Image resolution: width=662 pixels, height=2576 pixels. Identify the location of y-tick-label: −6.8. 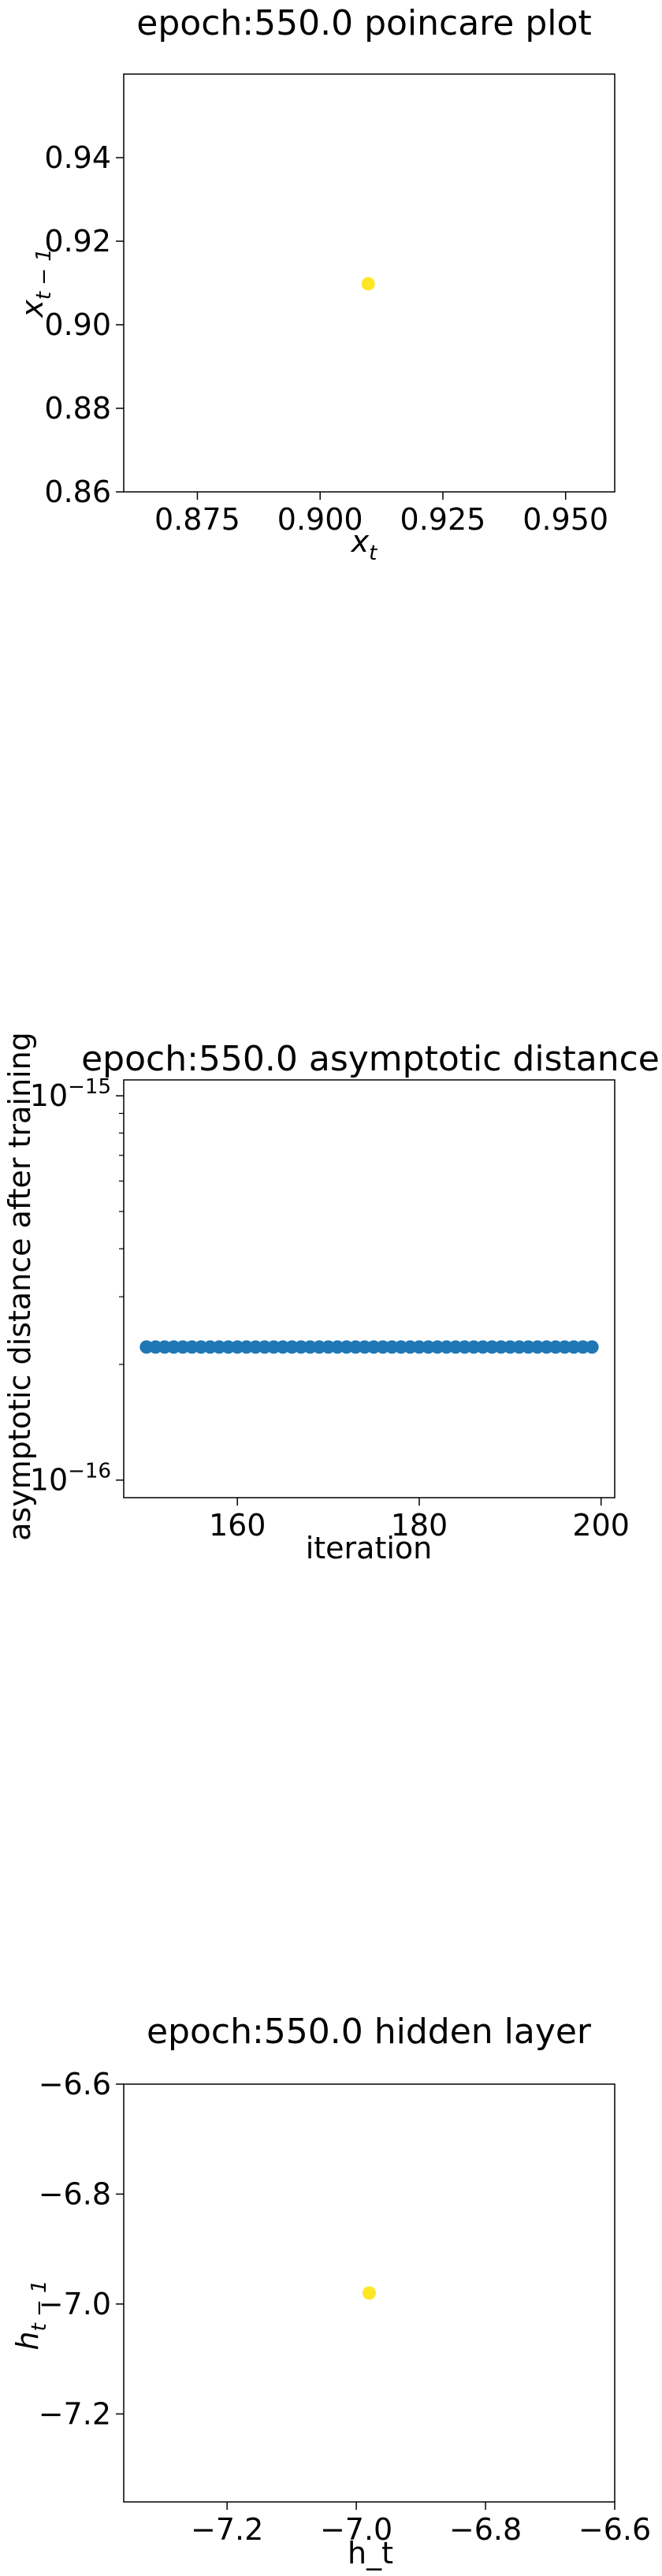
(75, 2193).